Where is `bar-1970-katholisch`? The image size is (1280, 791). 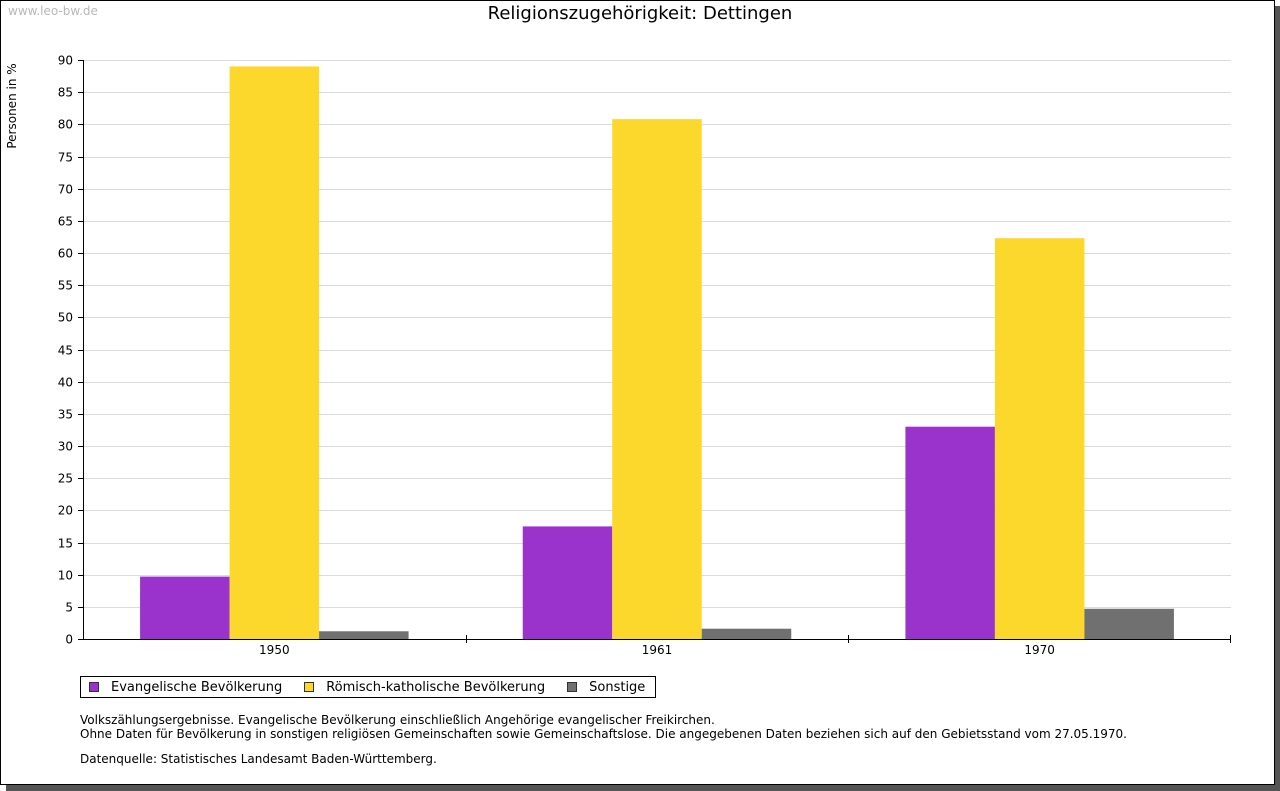 bar-1970-katholisch is located at coordinates (1039, 438).